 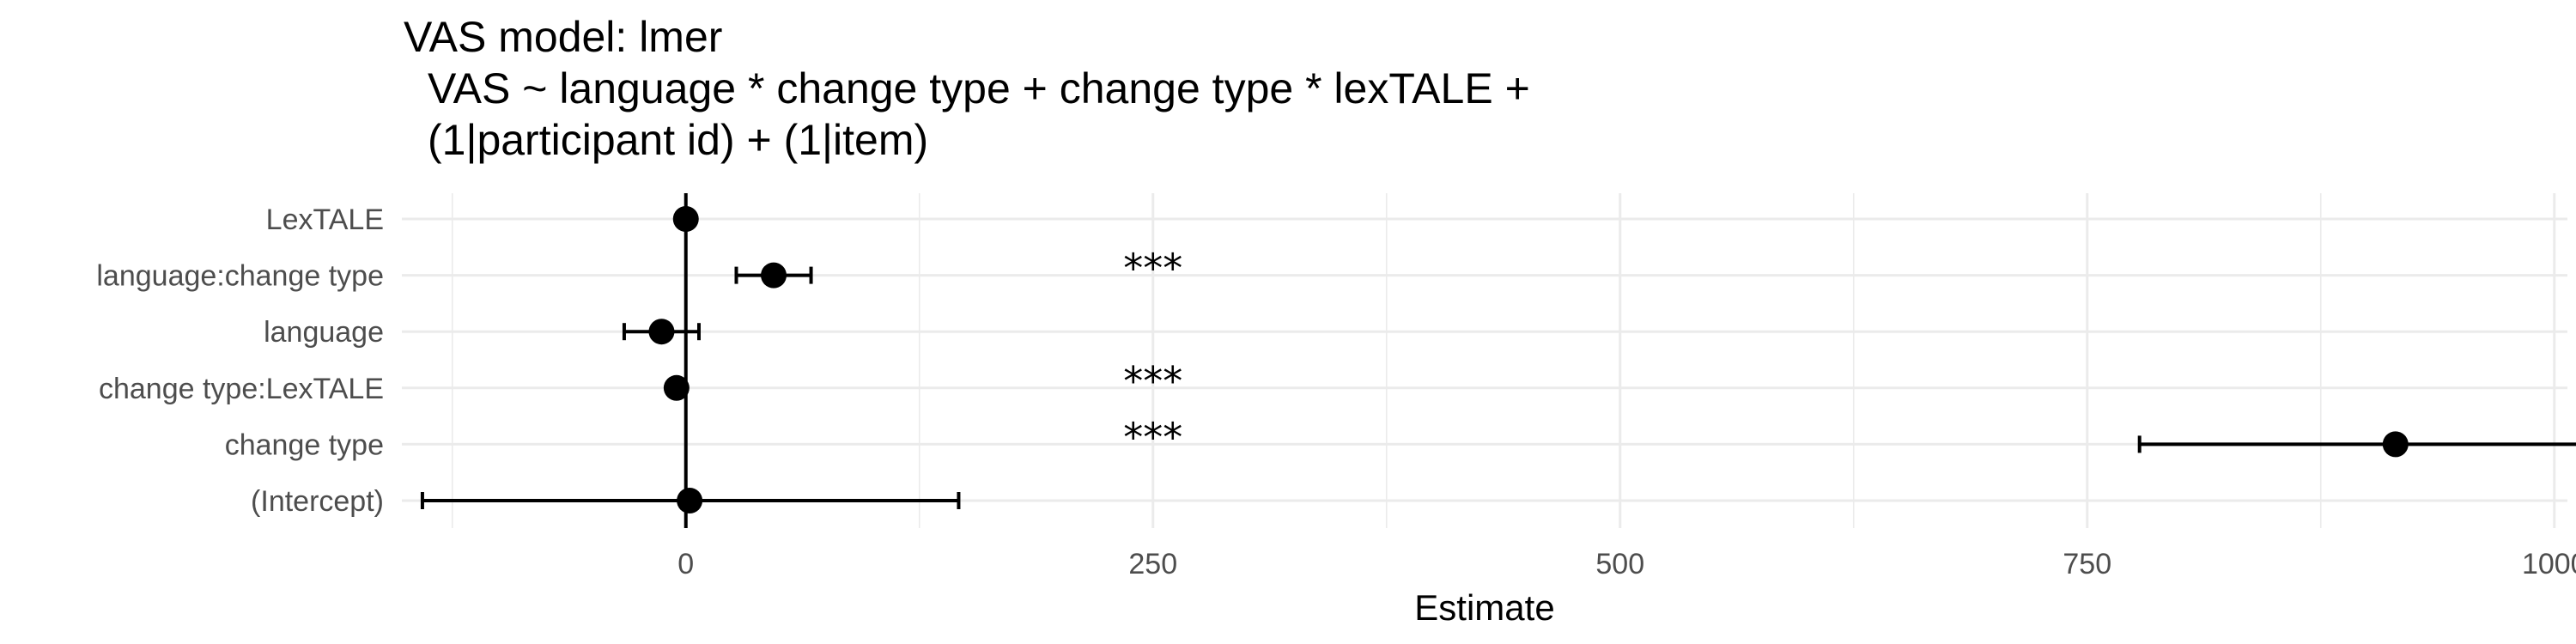 What do you see at coordinates (685, 564) in the screenshot?
I see `x-tick-label: 0` at bounding box center [685, 564].